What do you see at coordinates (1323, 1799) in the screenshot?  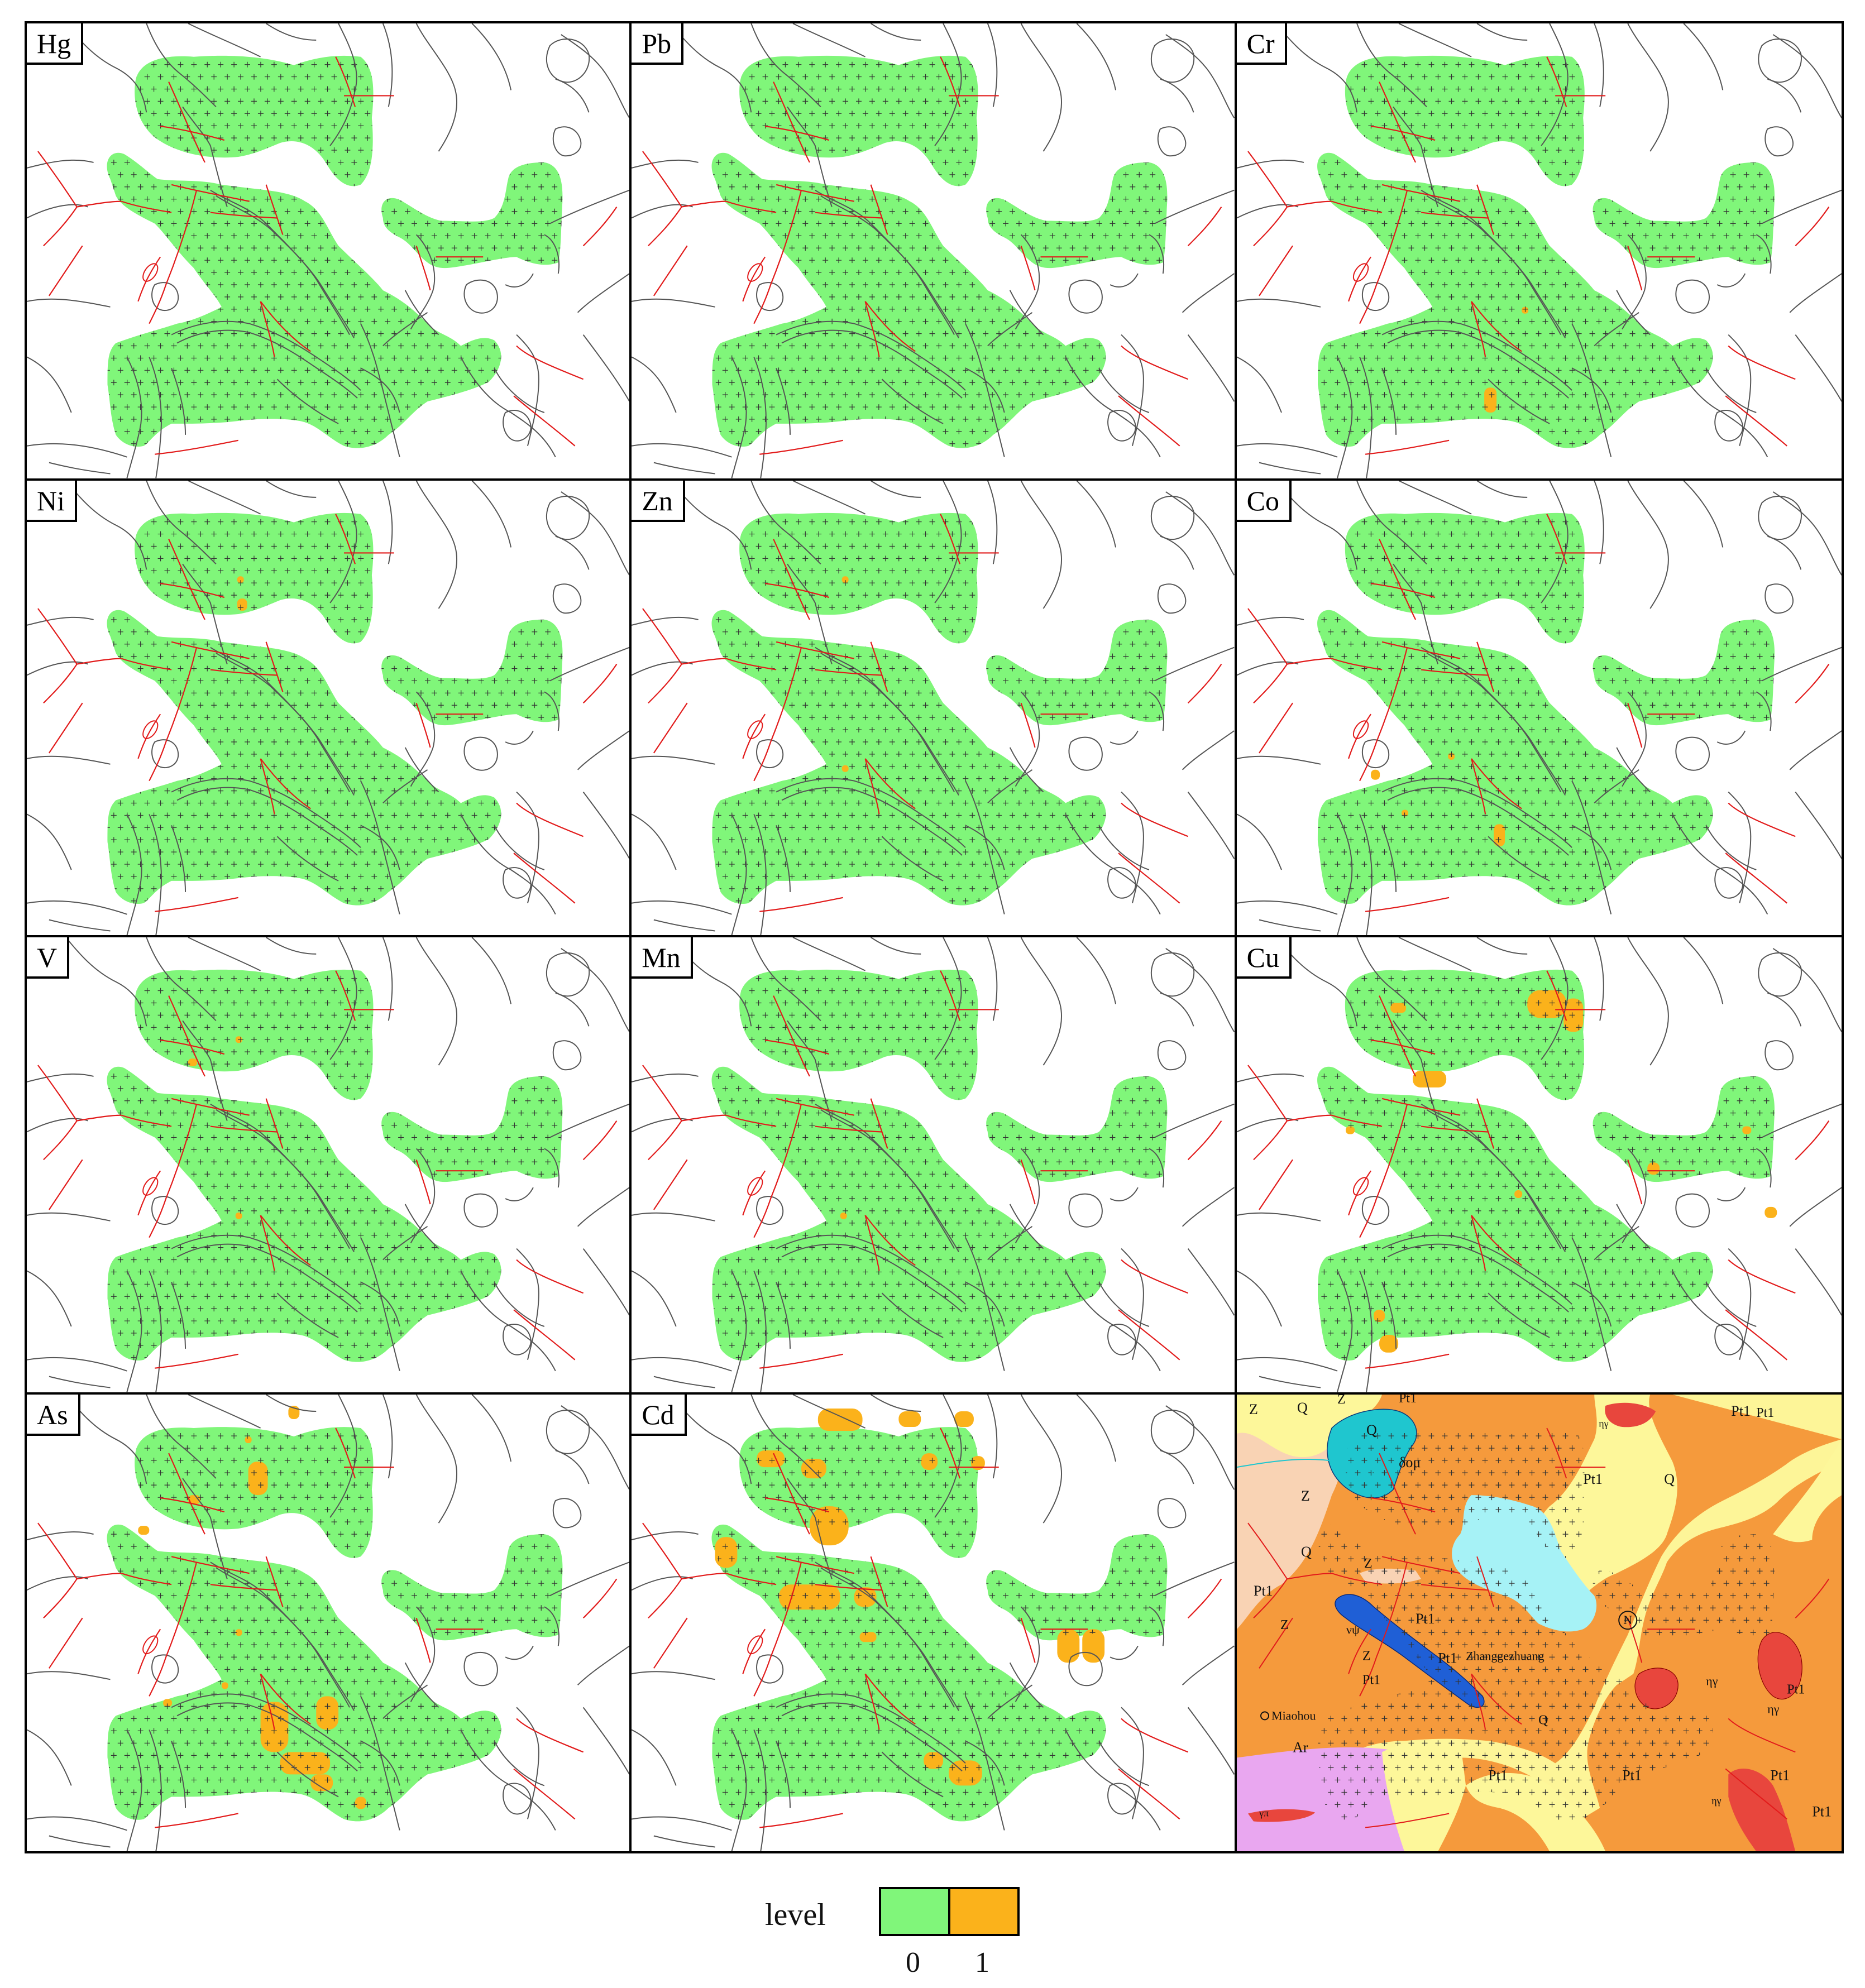 I see `unit-ar` at bounding box center [1323, 1799].